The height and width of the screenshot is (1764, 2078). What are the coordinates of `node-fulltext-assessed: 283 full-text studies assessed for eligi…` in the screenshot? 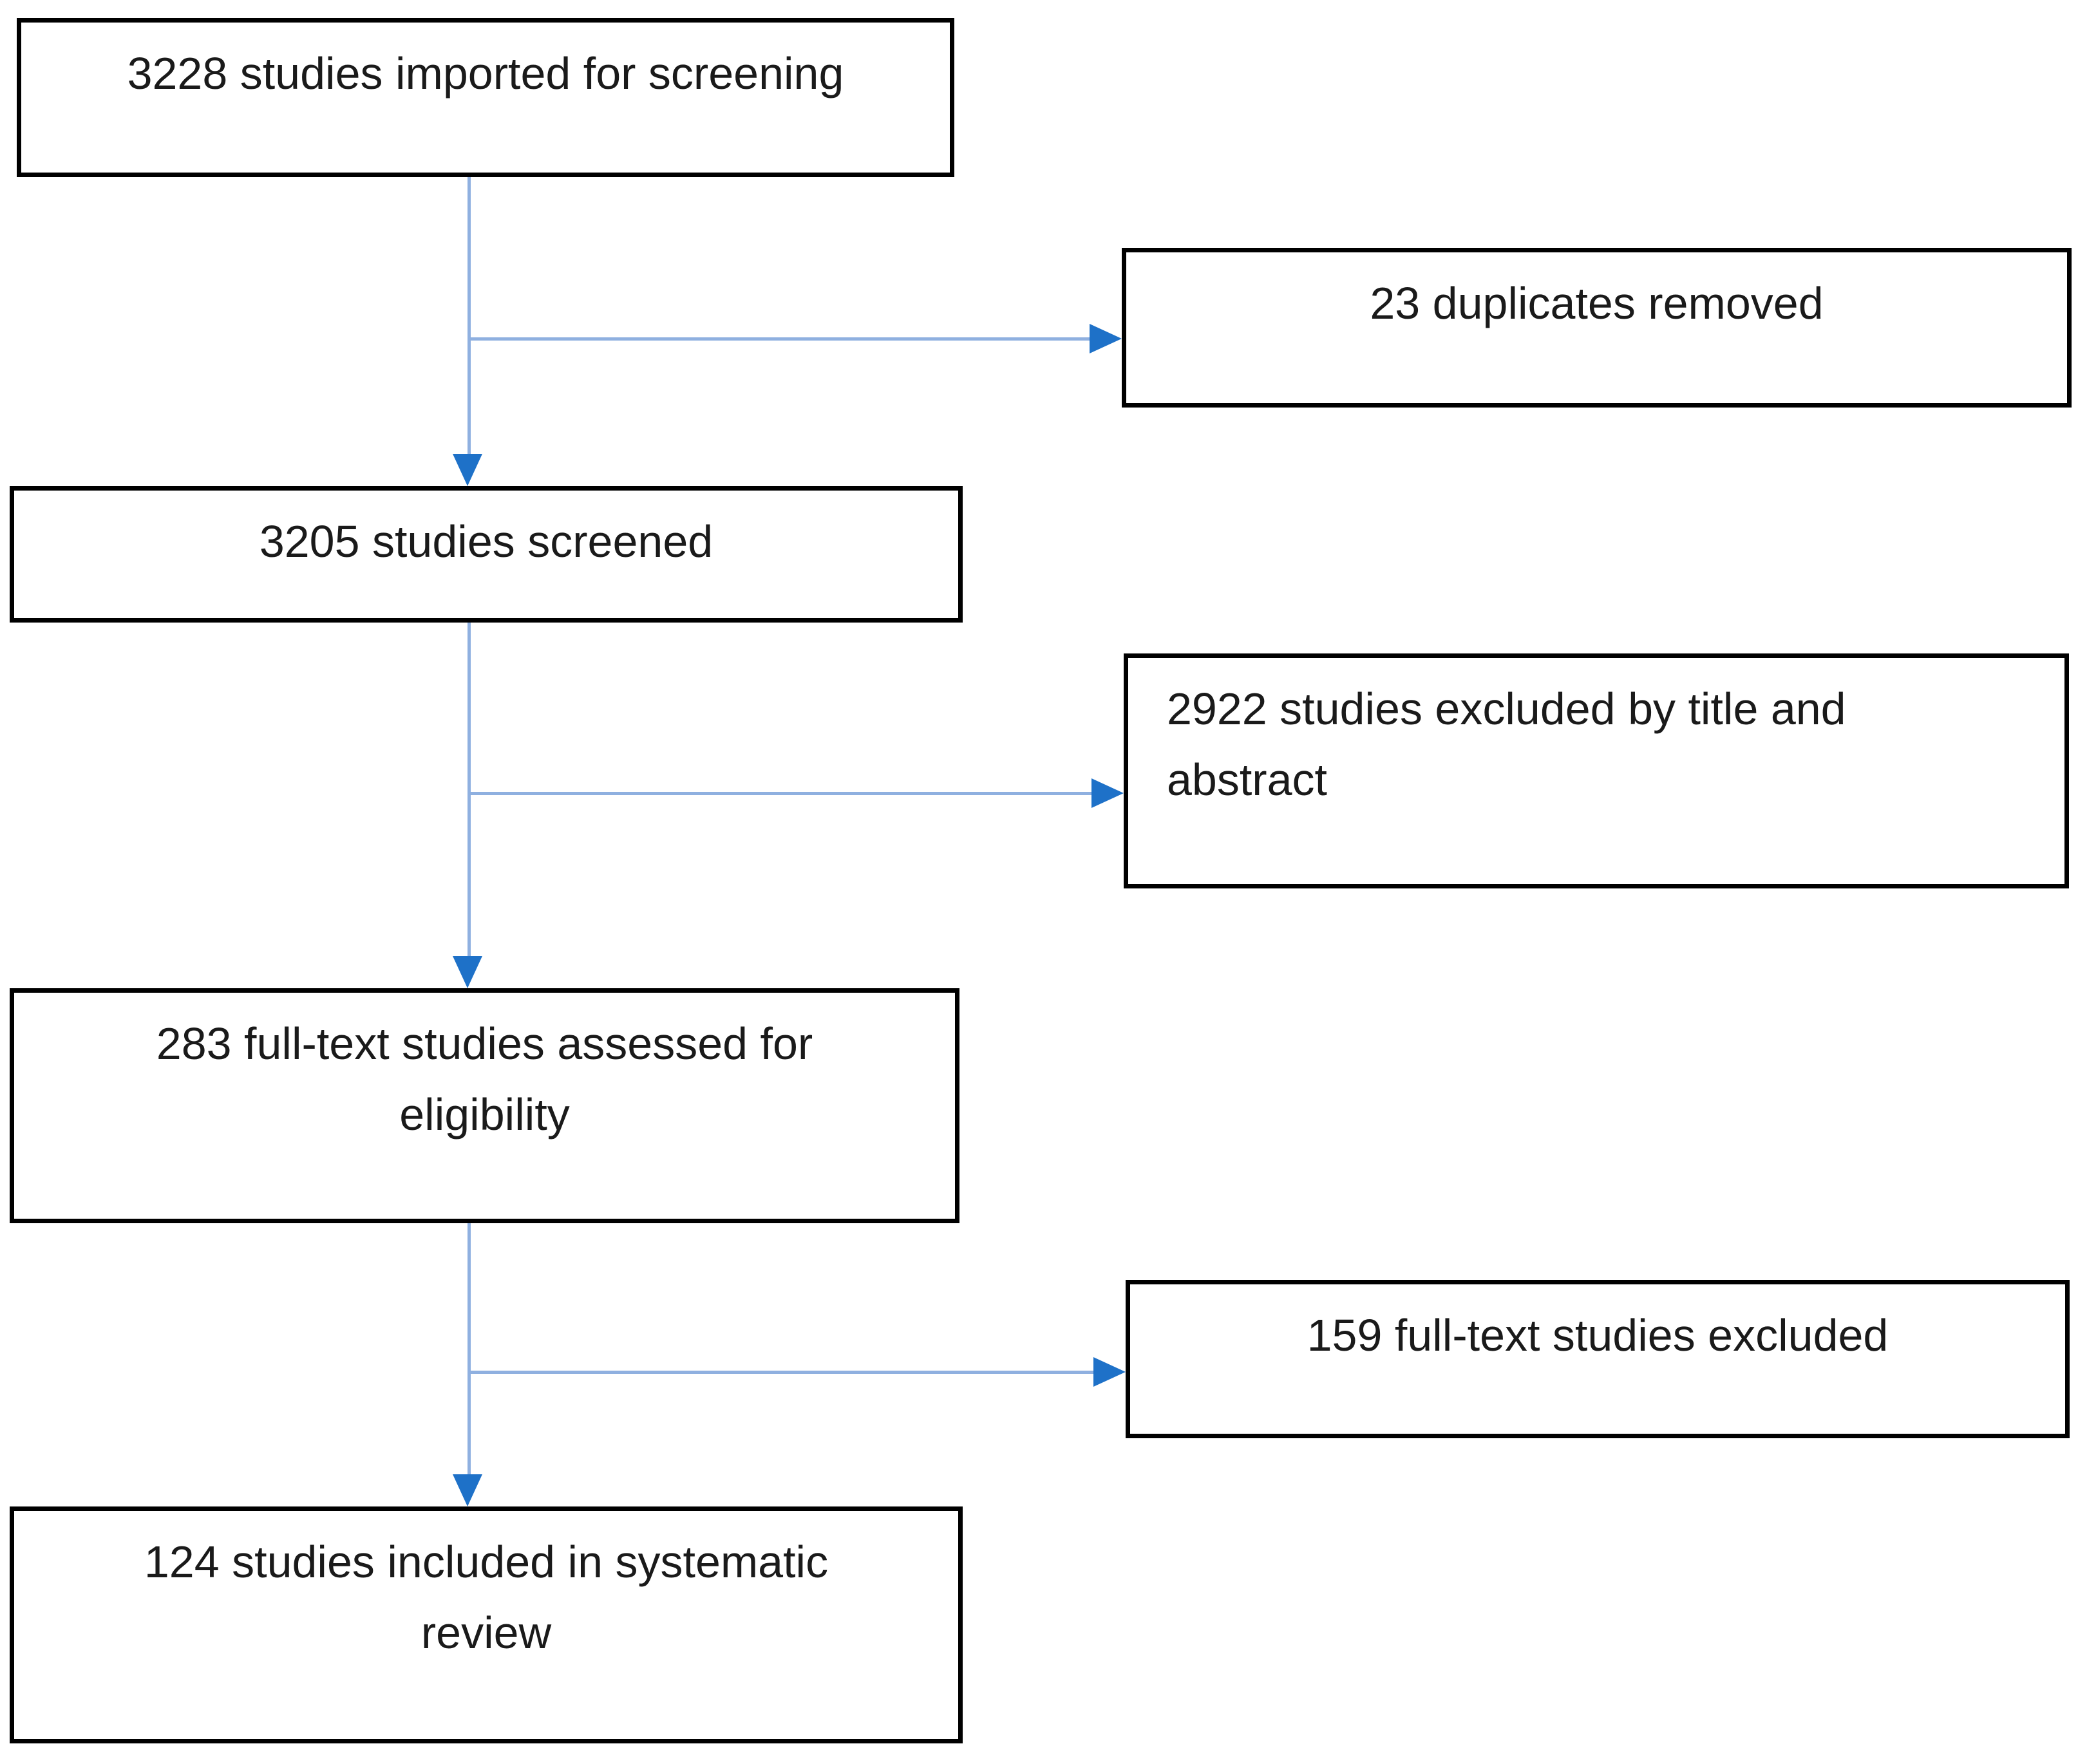 It's located at (484, 1105).